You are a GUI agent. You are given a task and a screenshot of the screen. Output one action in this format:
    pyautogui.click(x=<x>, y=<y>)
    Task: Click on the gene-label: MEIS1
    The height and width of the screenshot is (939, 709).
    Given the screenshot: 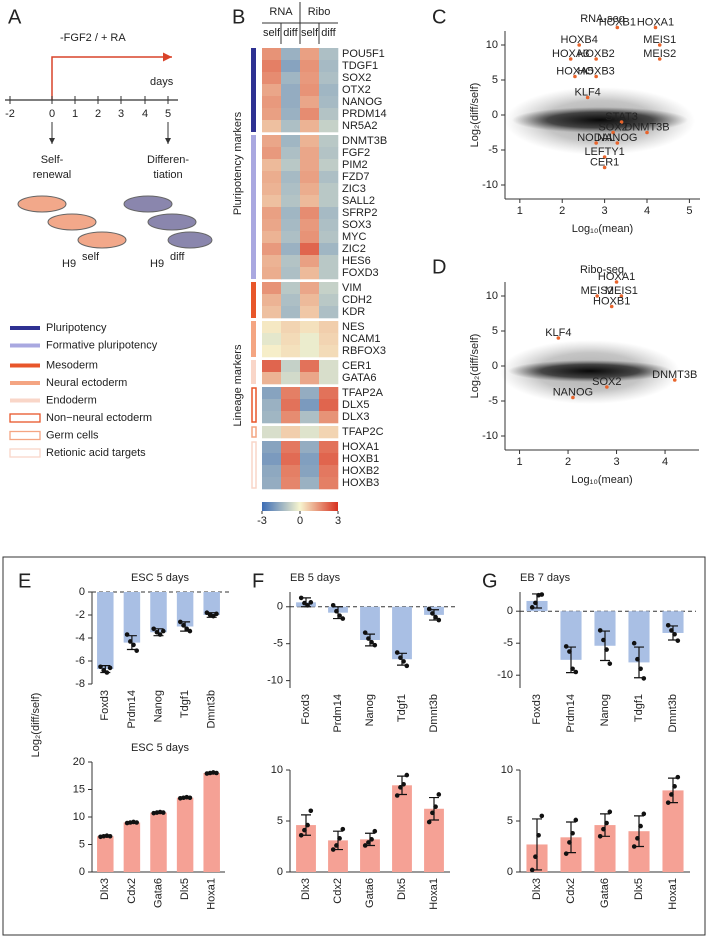 What is the action you would take?
    pyautogui.click(x=621, y=291)
    